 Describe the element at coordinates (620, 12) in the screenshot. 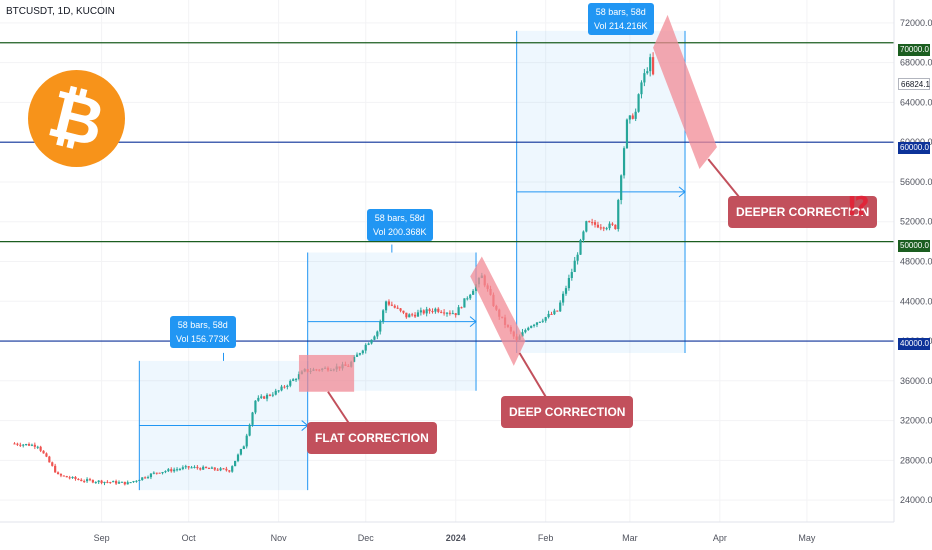

I see `range-bars-label: 58 bars, 58d` at that location.